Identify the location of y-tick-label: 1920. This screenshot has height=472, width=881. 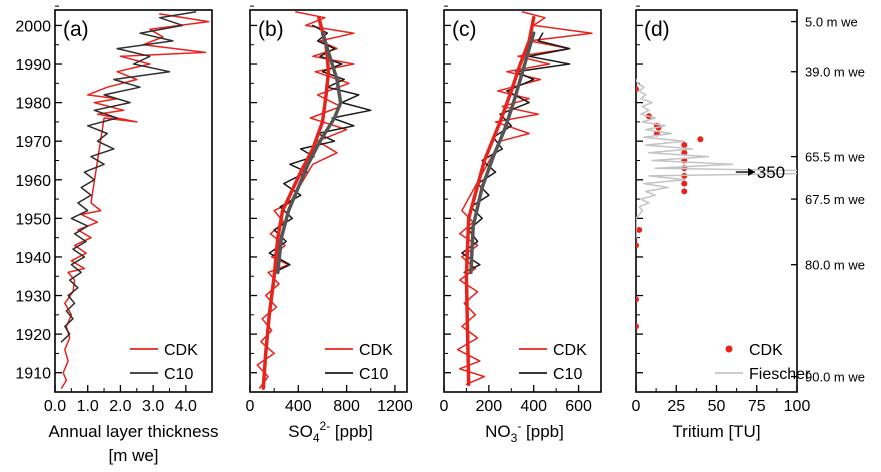
(33, 335).